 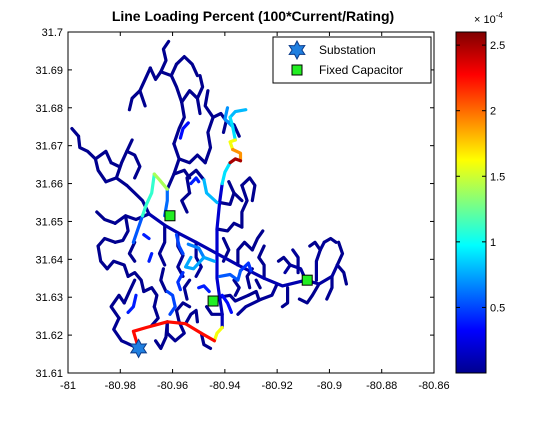 What do you see at coordinates (347, 50) in the screenshot?
I see `legend-label-substation: Substation` at bounding box center [347, 50].